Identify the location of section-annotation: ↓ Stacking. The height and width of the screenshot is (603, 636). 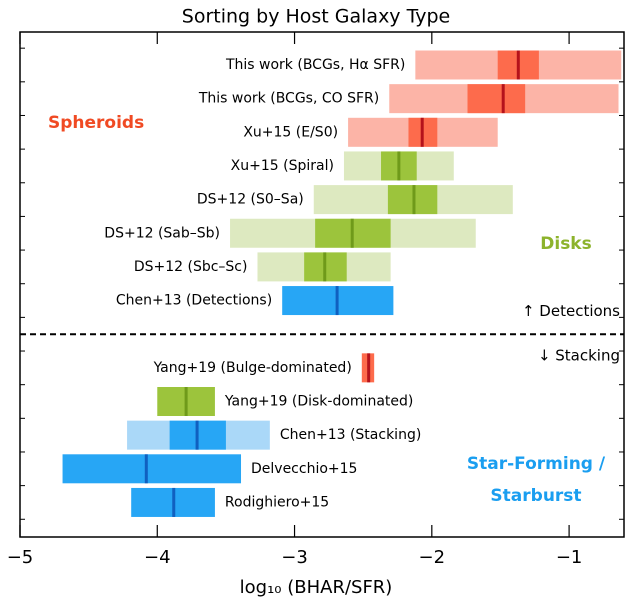
(579, 355).